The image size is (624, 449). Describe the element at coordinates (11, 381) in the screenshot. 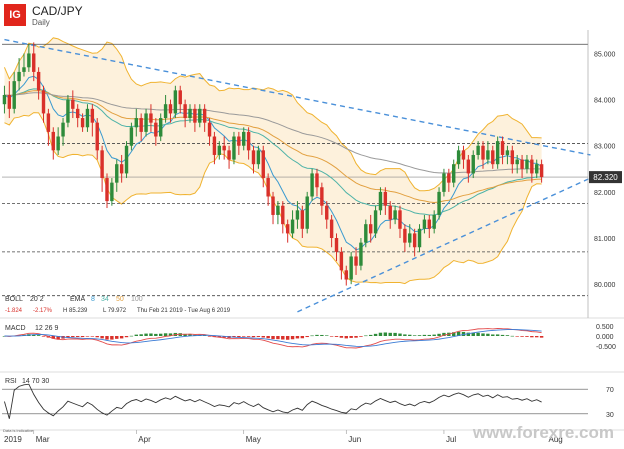

I see `rsi-legend-label: RSI` at that location.